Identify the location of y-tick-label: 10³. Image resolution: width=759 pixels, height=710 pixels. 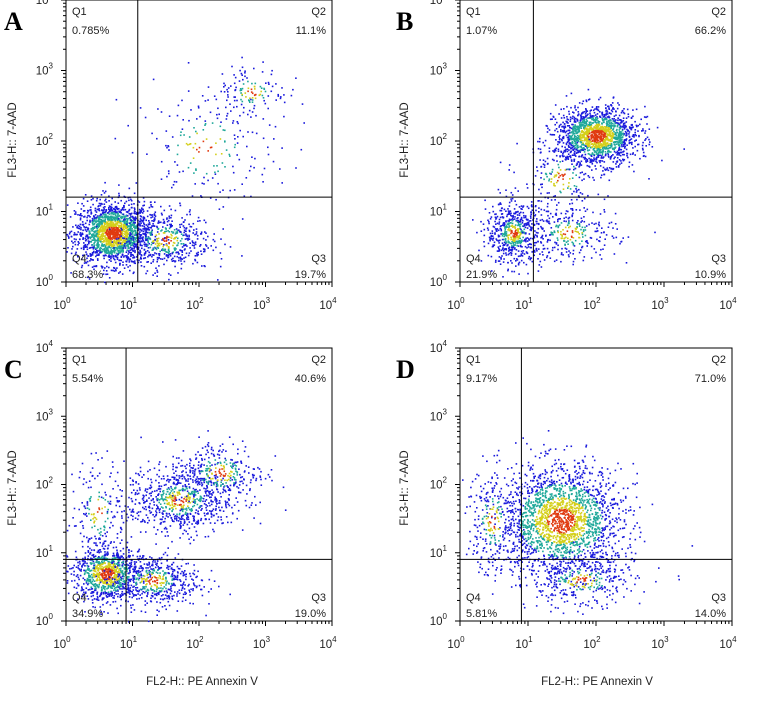
(45, 70).